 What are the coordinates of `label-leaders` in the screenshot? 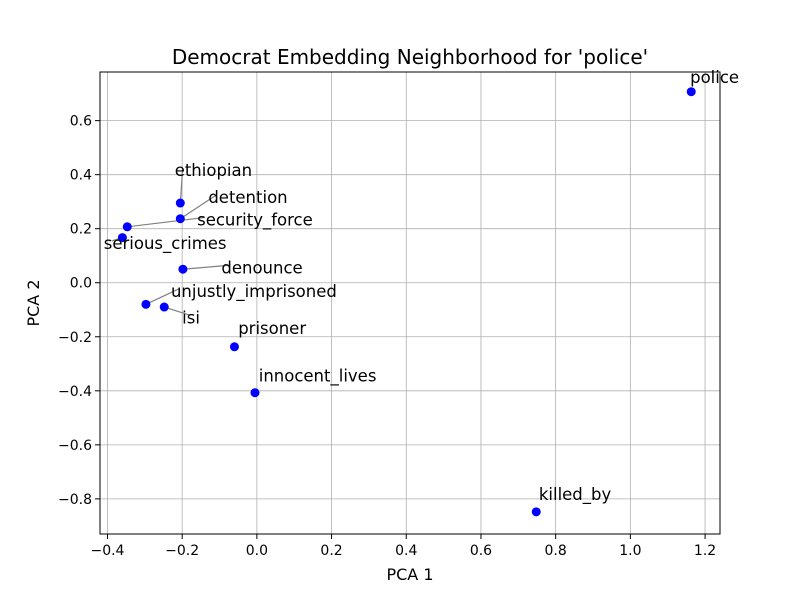 It's located at (170, 241).